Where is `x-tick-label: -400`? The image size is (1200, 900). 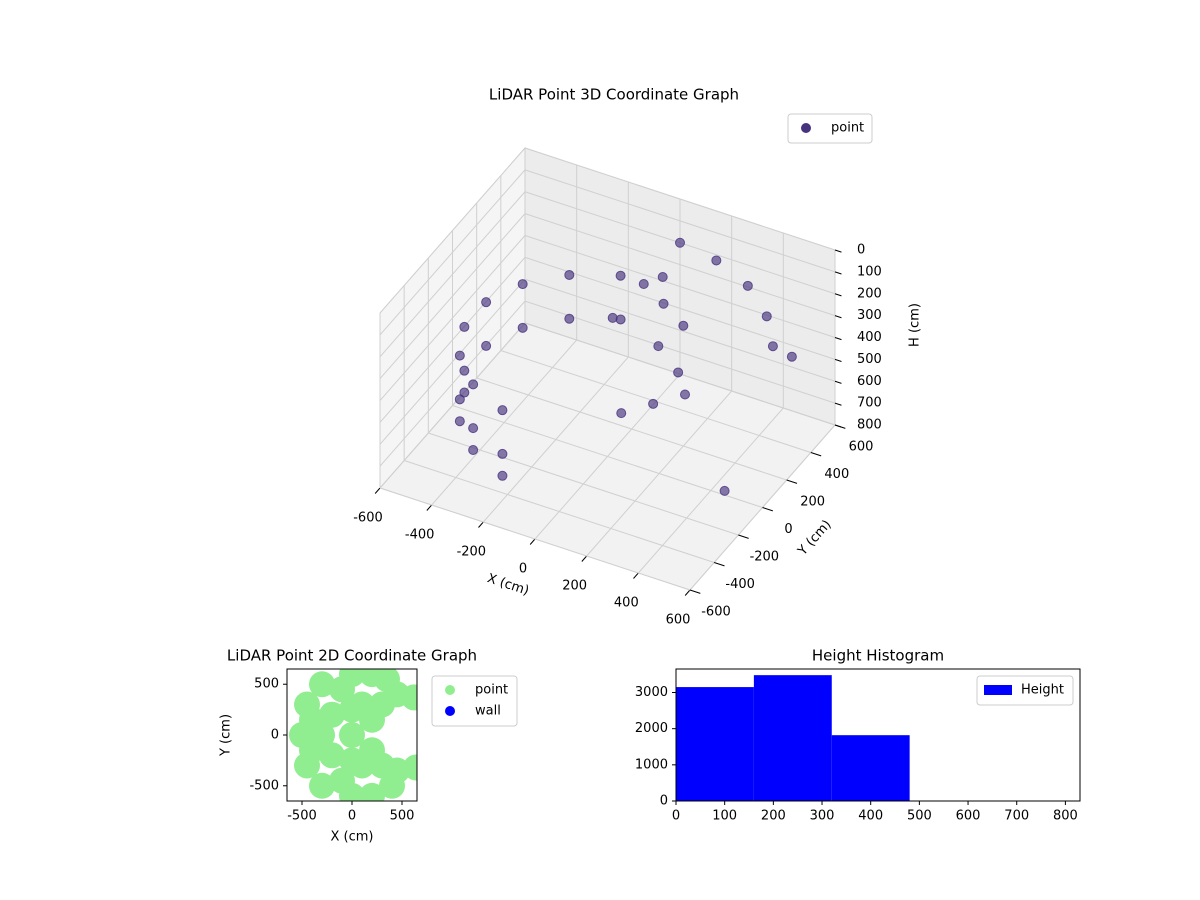
x-tick-label: -400 is located at coordinates (420, 535).